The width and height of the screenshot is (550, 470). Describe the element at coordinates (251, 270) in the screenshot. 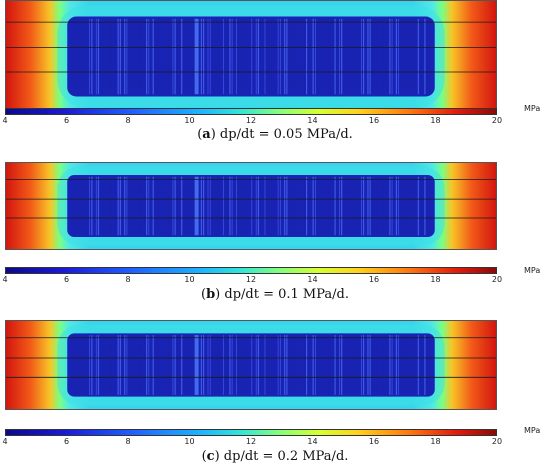

I see `colorbar-b` at that location.